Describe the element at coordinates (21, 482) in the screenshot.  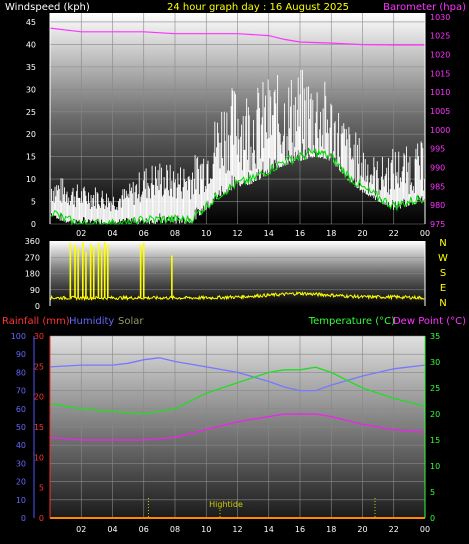
I see `humidity-tick: 20` at that location.